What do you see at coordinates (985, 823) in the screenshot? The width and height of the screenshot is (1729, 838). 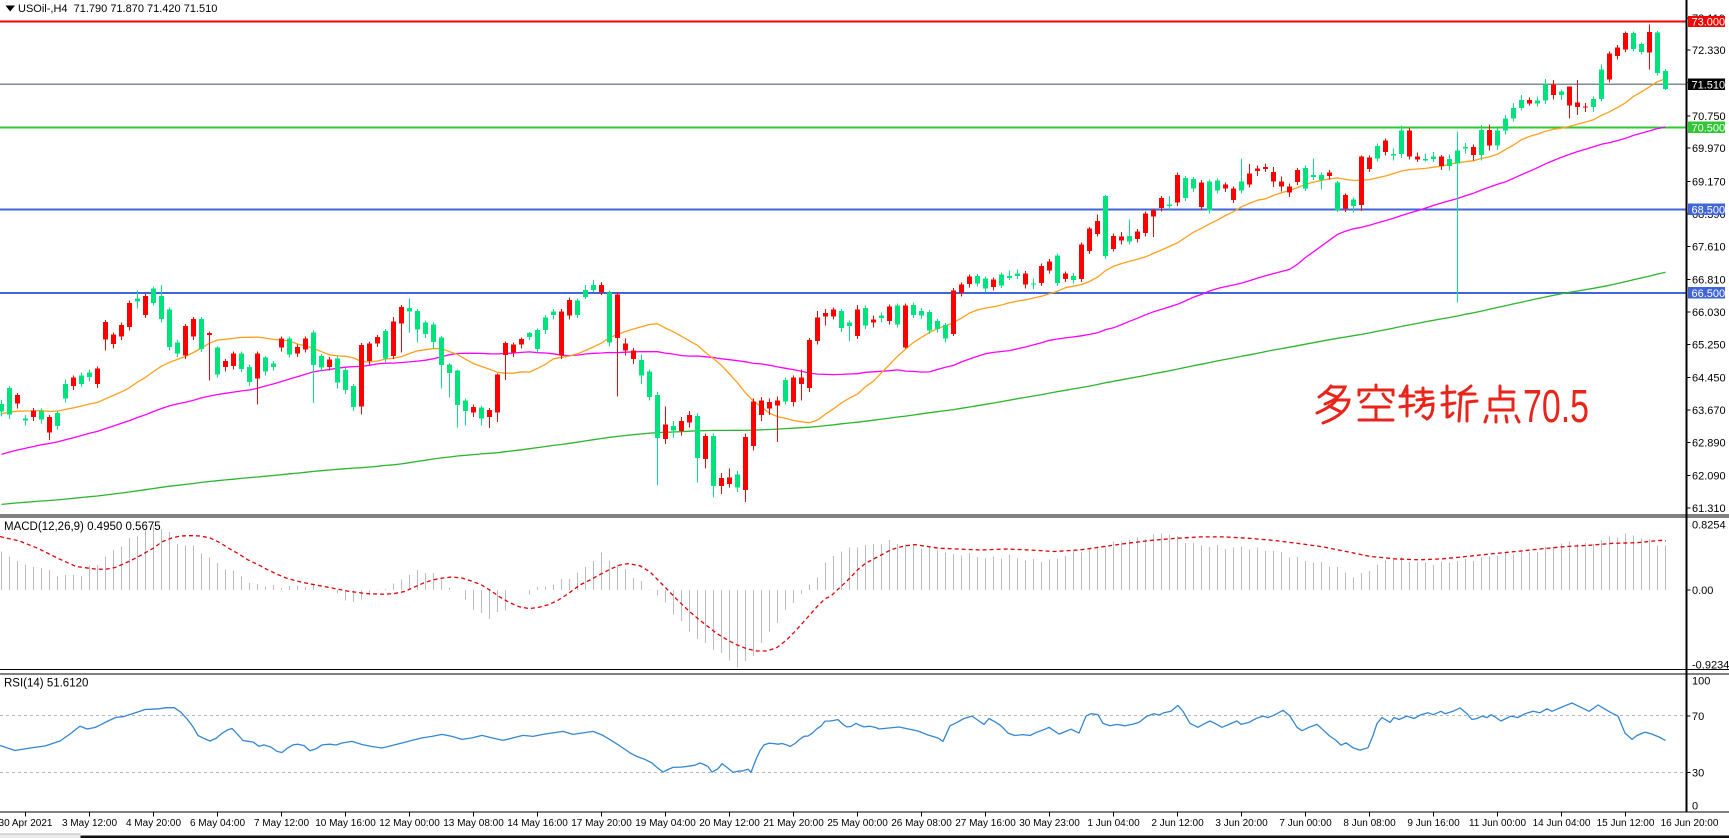 I see `svg-text: 27 May 16:00` at bounding box center [985, 823].